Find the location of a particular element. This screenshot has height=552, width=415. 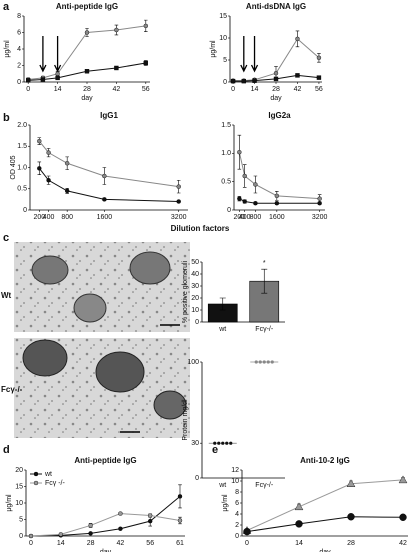

x-axis-label: Dilution factors is located at coordinates (200, 228).